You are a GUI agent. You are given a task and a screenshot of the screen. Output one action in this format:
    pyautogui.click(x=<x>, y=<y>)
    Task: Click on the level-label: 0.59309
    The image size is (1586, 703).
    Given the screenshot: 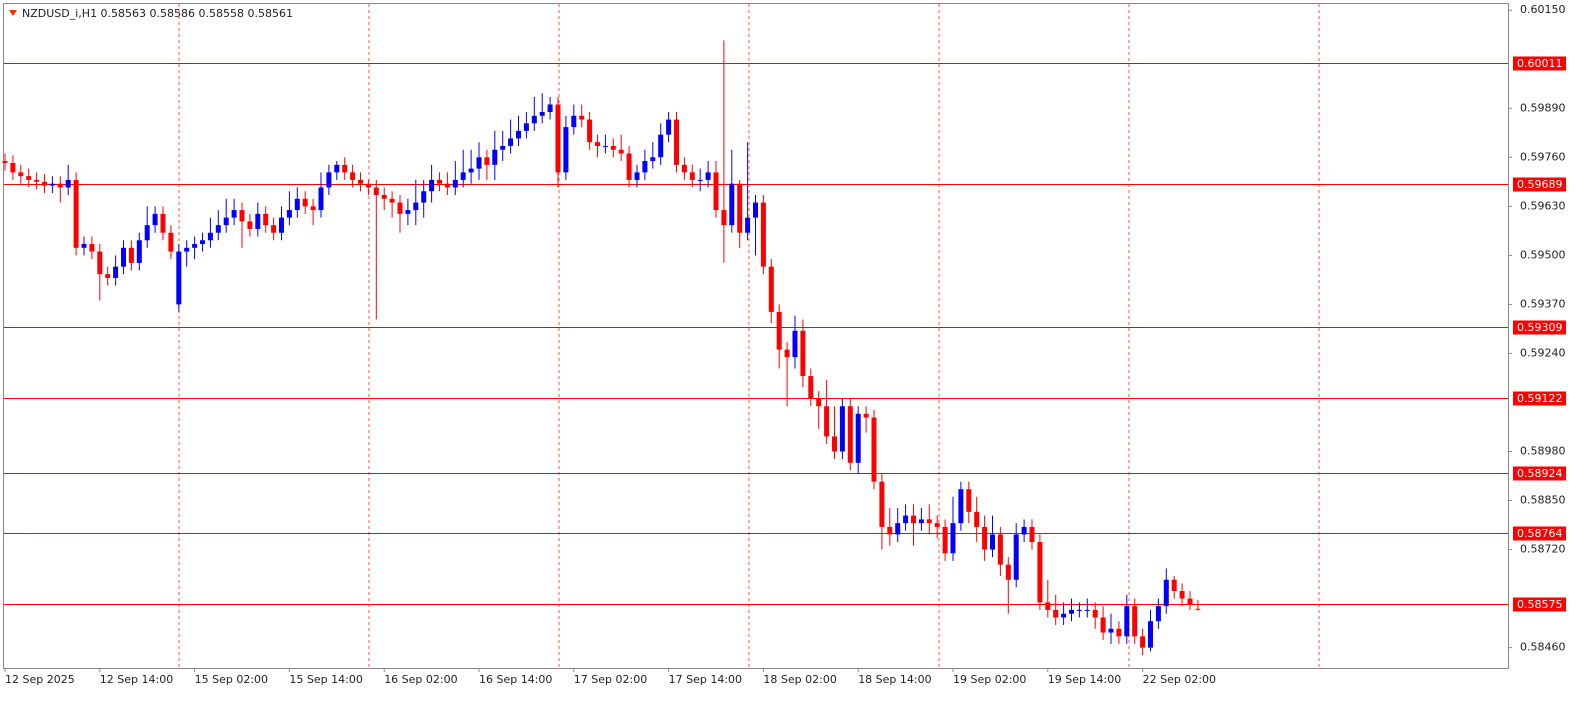 What is the action you would take?
    pyautogui.click(x=1540, y=327)
    